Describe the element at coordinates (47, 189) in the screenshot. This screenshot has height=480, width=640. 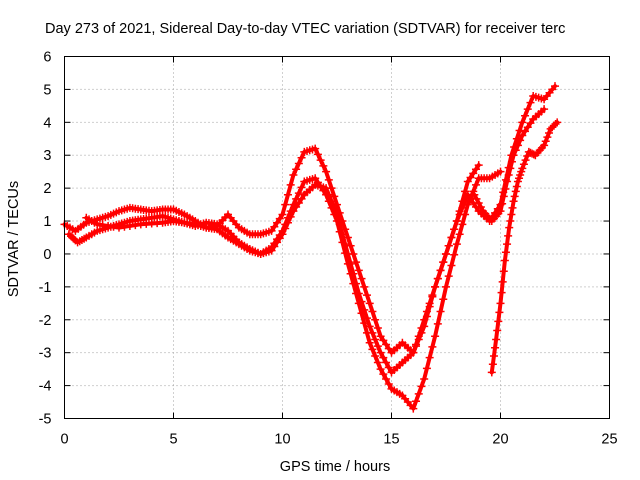
I see `y-tick-label: 2` at that location.